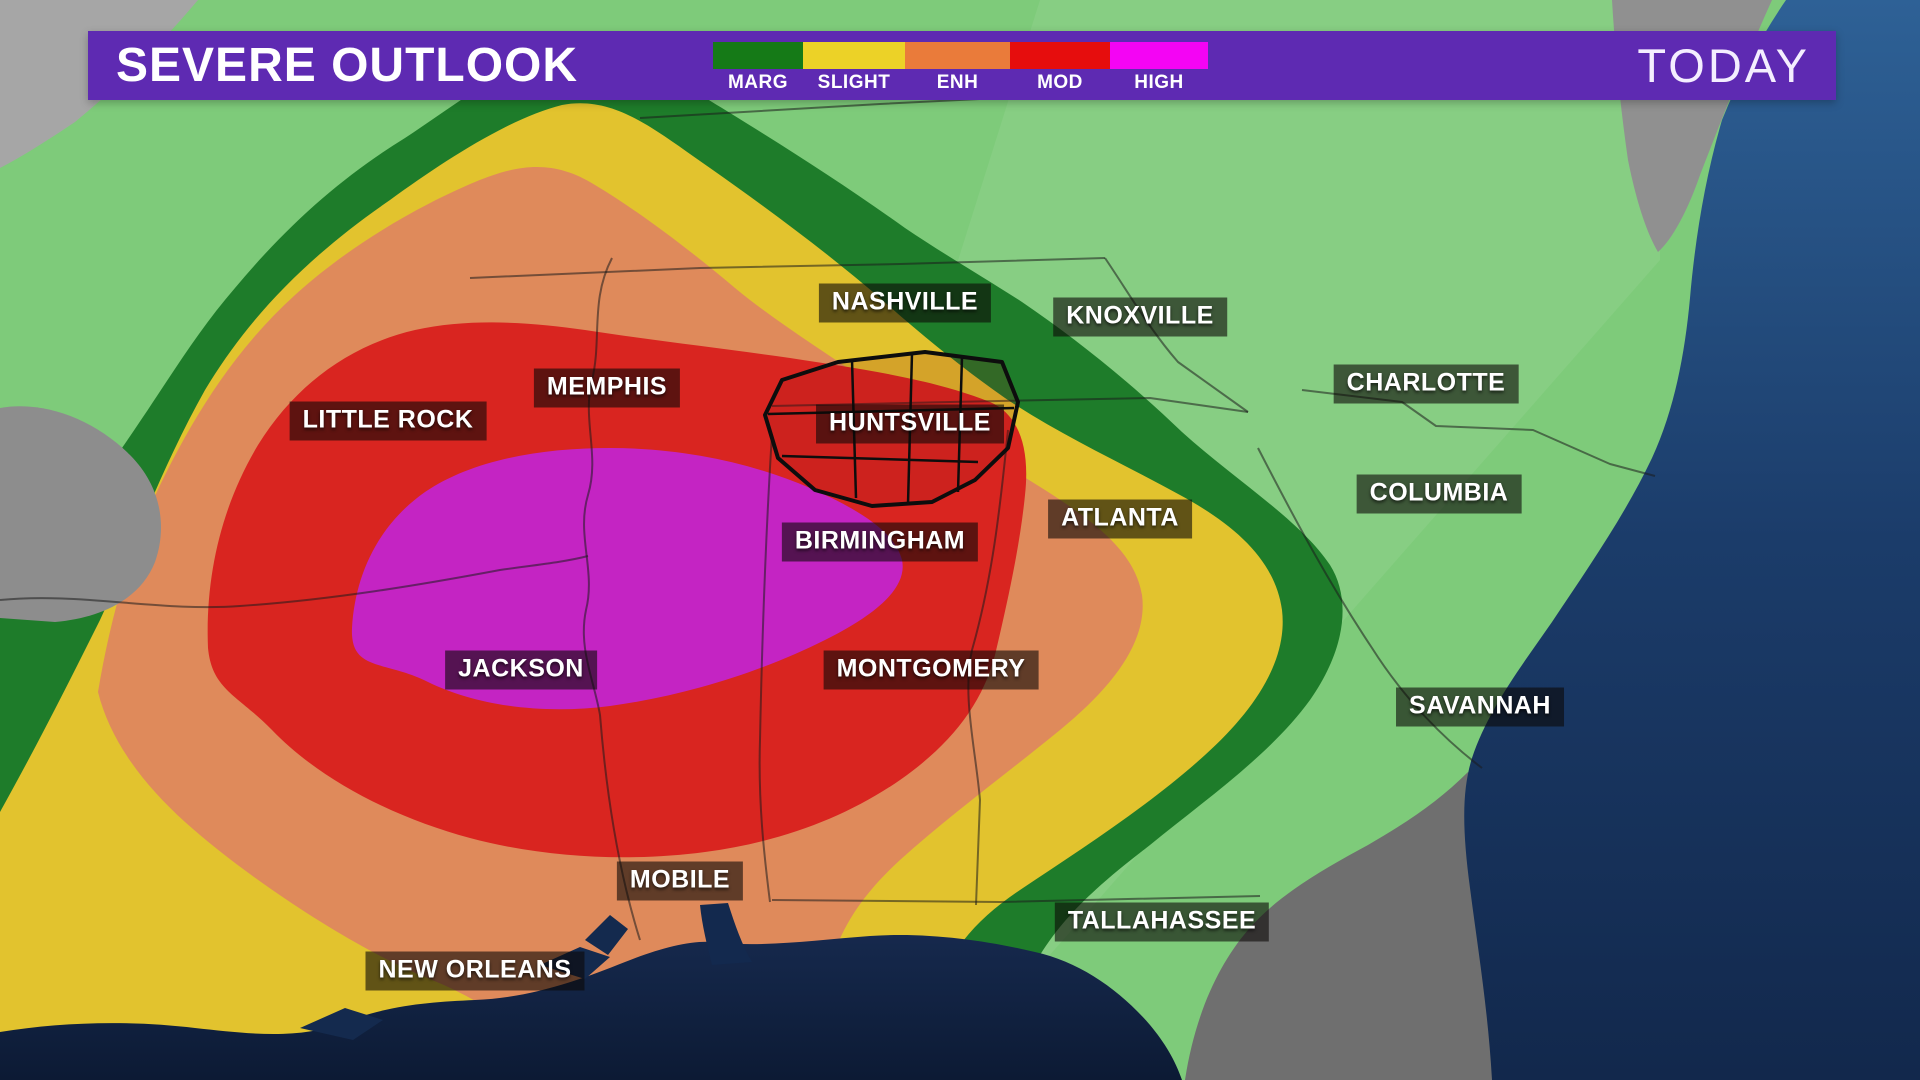 The height and width of the screenshot is (1080, 1920). Describe the element at coordinates (1159, 55) in the screenshot. I see `legend-swatch-high` at that location.